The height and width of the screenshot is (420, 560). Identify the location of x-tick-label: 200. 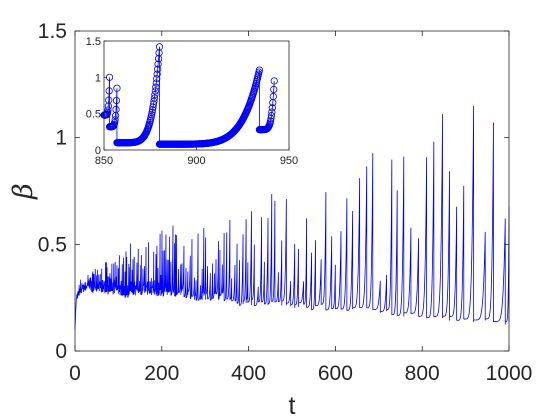
(161, 373).